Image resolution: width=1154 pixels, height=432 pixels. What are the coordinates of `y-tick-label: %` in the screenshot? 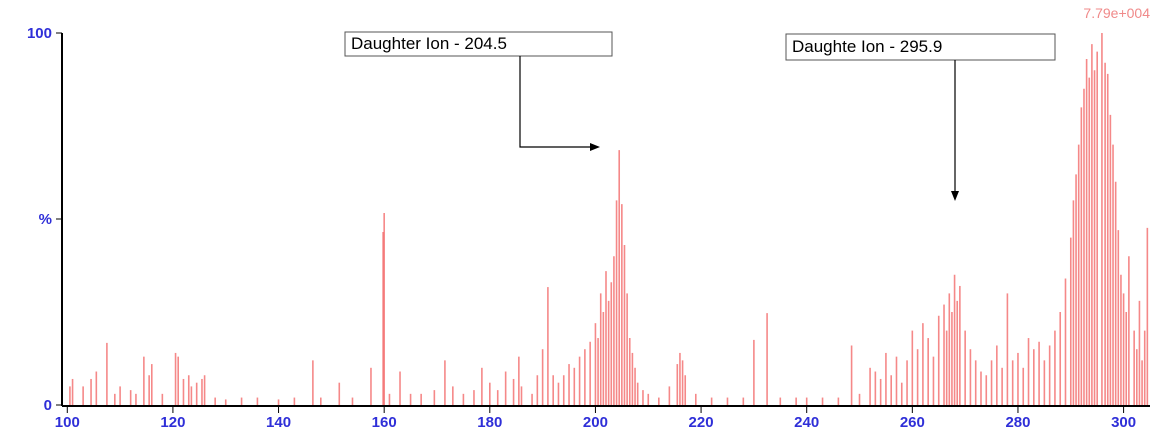 It's located at (45, 219).